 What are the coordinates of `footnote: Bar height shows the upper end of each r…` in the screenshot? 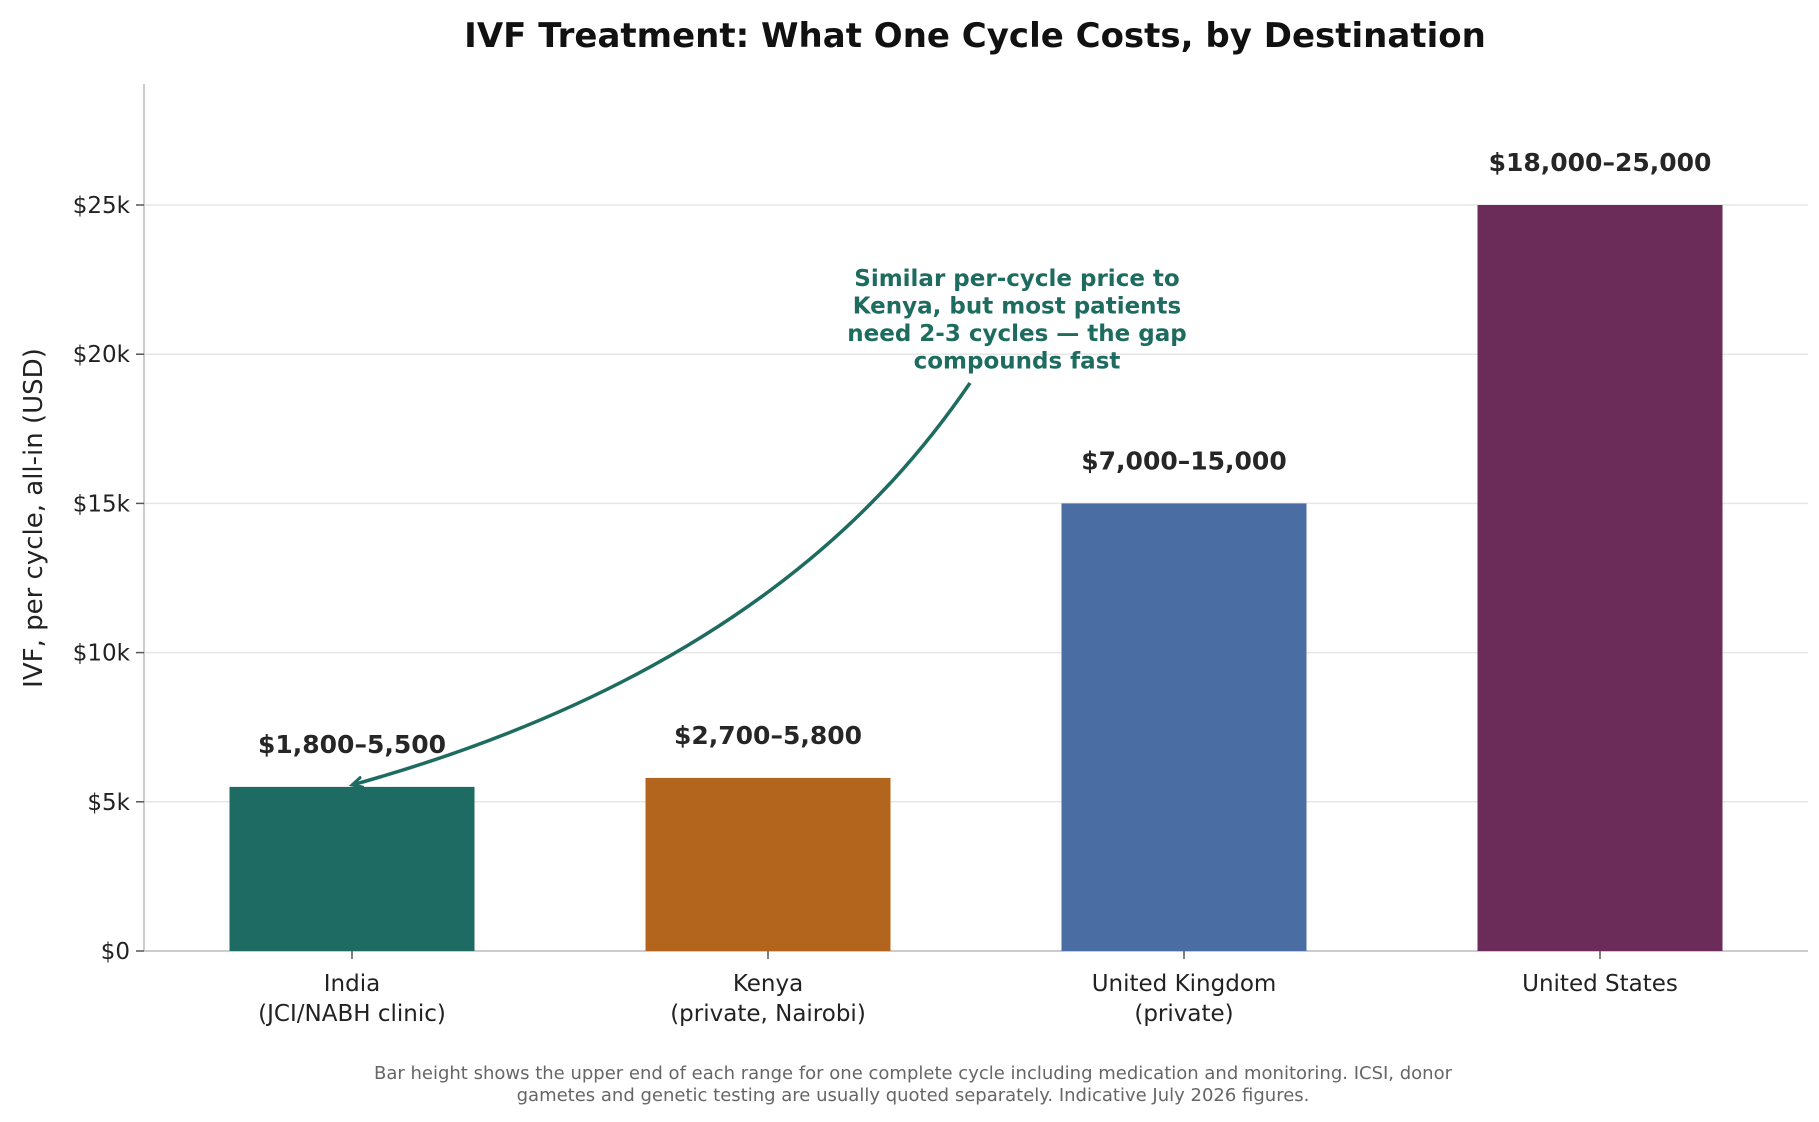 It's located at (913, 1084).